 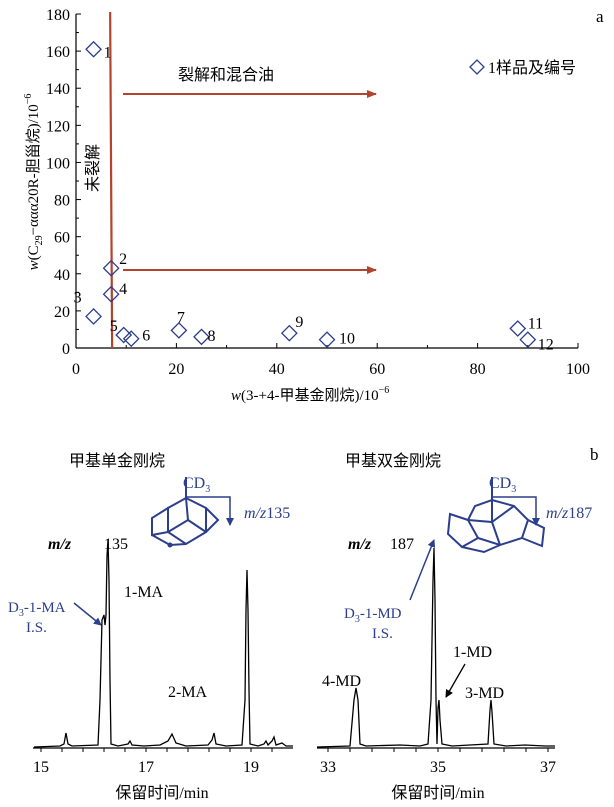 I want to click on left-mz-label: m/z, so click(x=60, y=544).